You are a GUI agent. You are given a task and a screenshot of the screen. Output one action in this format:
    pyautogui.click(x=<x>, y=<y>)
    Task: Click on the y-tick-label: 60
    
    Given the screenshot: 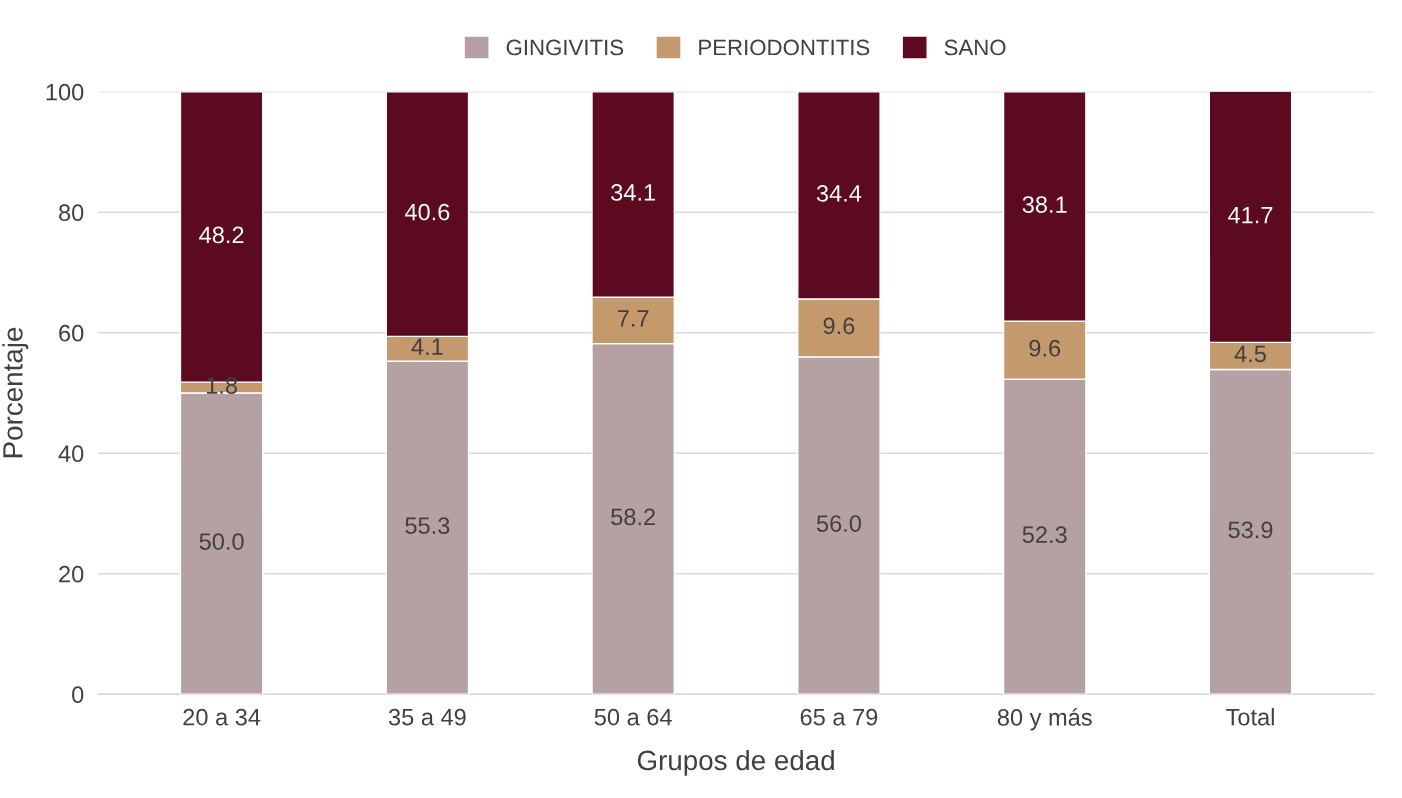 What is the action you would take?
    pyautogui.click(x=71, y=333)
    